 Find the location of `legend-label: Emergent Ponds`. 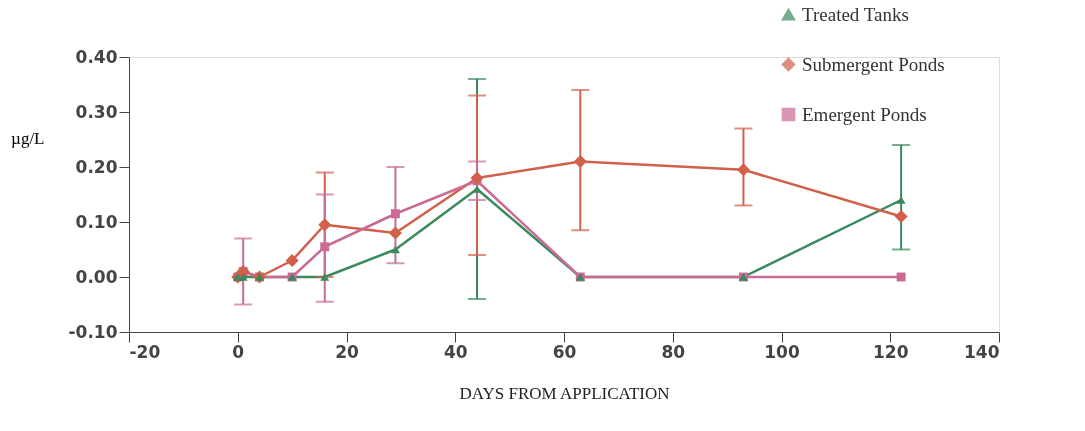

legend-label: Emergent Ponds is located at coordinates (864, 114).